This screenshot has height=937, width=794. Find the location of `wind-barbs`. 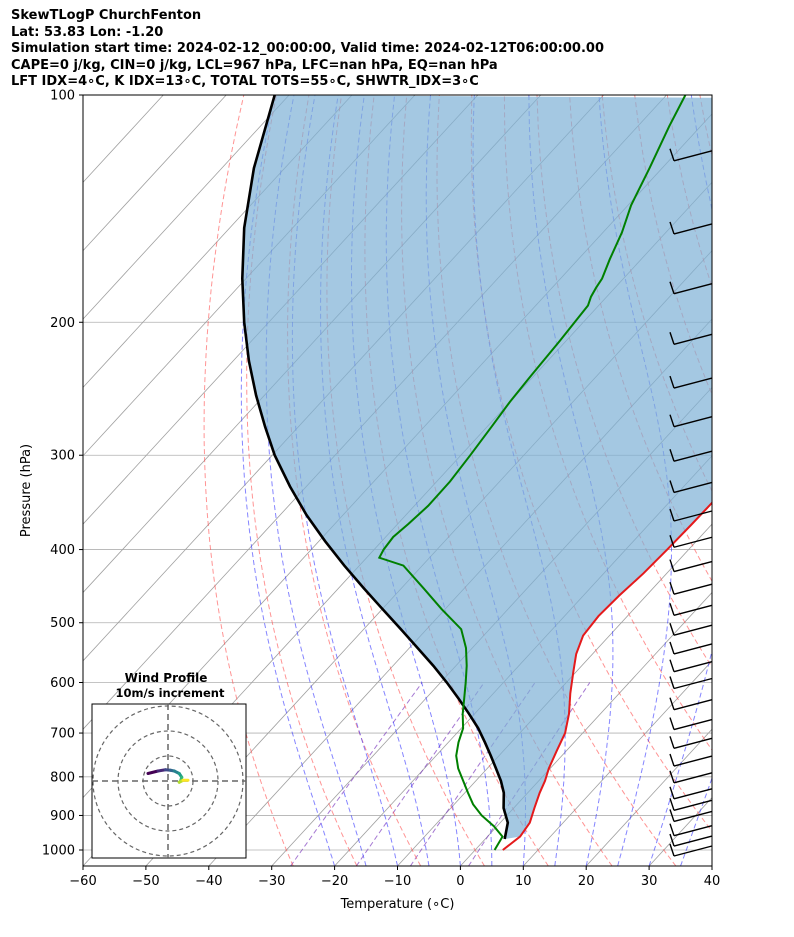

wind-barbs is located at coordinates (691, 502).